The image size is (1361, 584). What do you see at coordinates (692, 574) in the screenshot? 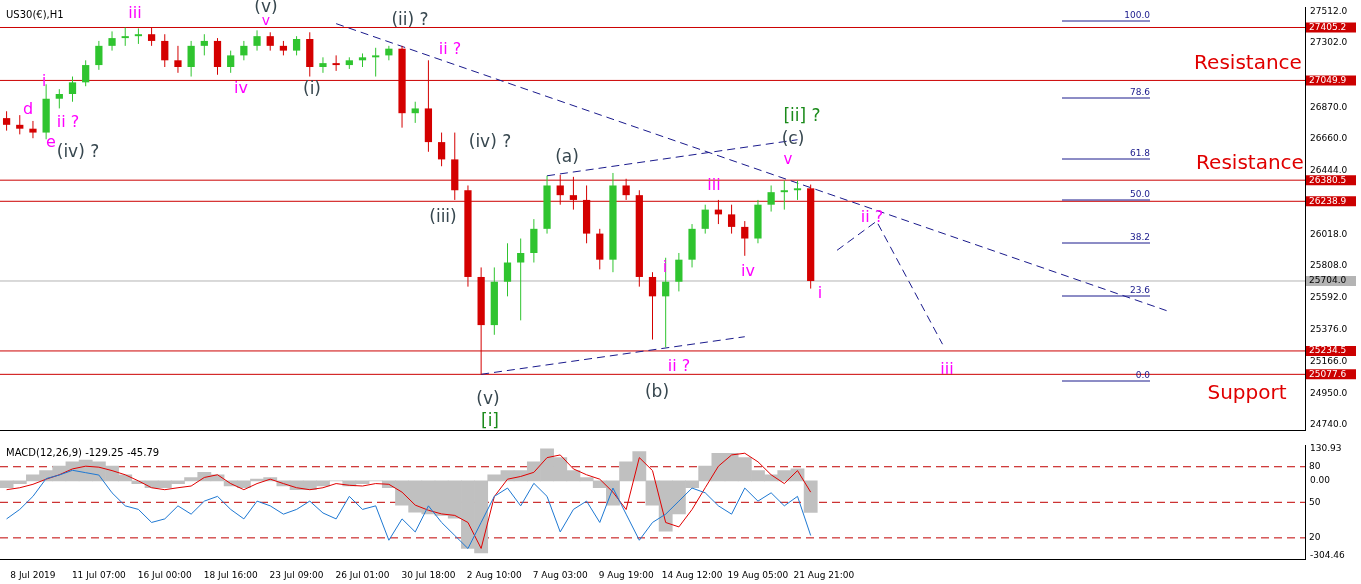
I see `x-tick-label: 14 Aug 12:00` at bounding box center [692, 574].